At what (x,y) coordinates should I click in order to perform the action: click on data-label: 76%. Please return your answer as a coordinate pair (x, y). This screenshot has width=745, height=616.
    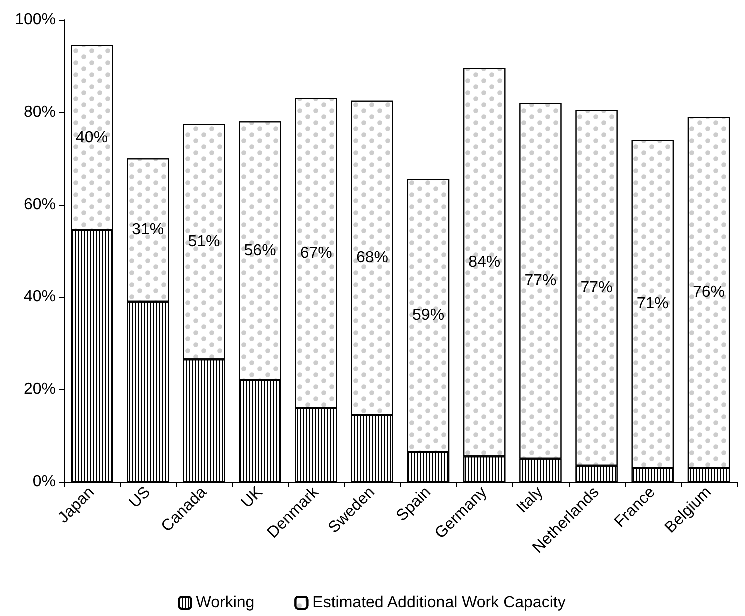
    Looking at the image, I should click on (708, 293).